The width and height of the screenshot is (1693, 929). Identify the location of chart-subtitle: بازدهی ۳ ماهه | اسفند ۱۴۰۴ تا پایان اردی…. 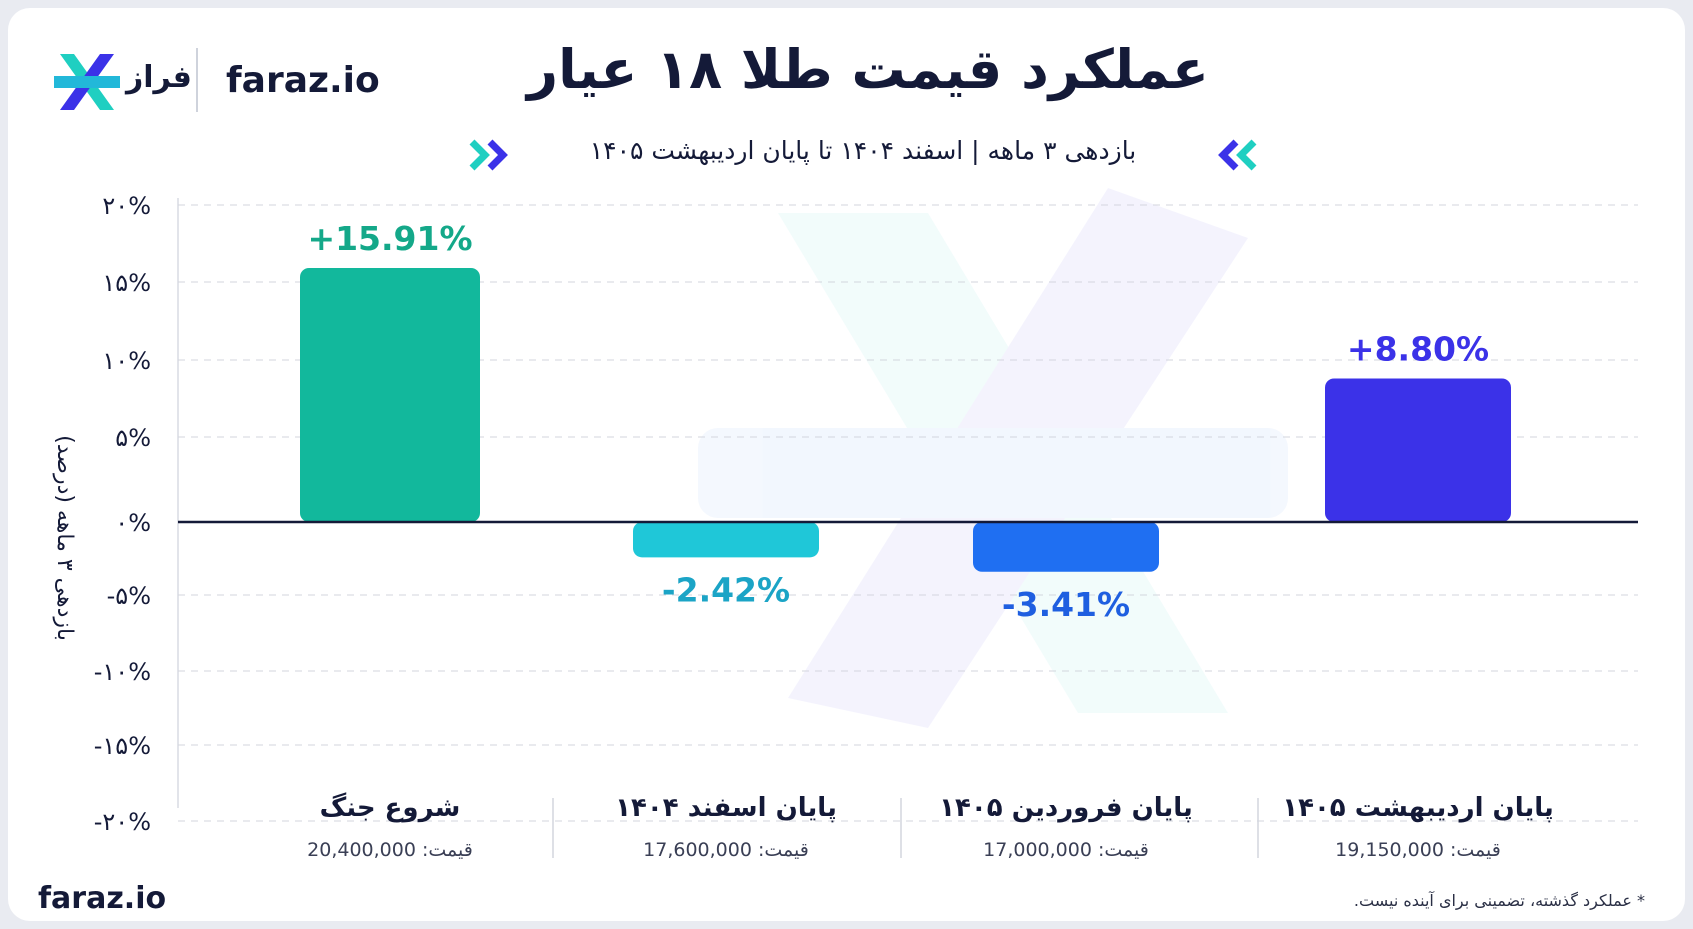
(863, 150).